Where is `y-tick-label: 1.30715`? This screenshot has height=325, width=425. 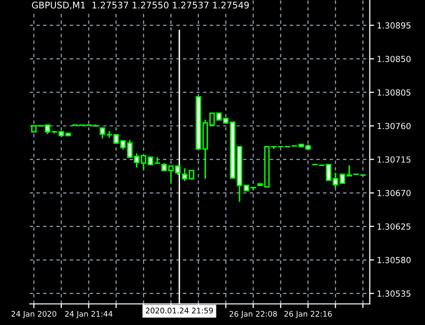
y-tick-label: 1.30715 is located at coordinates (394, 159).